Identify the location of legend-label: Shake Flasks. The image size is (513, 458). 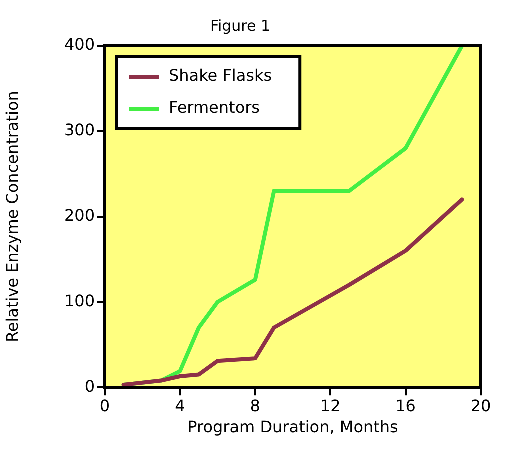
(220, 76).